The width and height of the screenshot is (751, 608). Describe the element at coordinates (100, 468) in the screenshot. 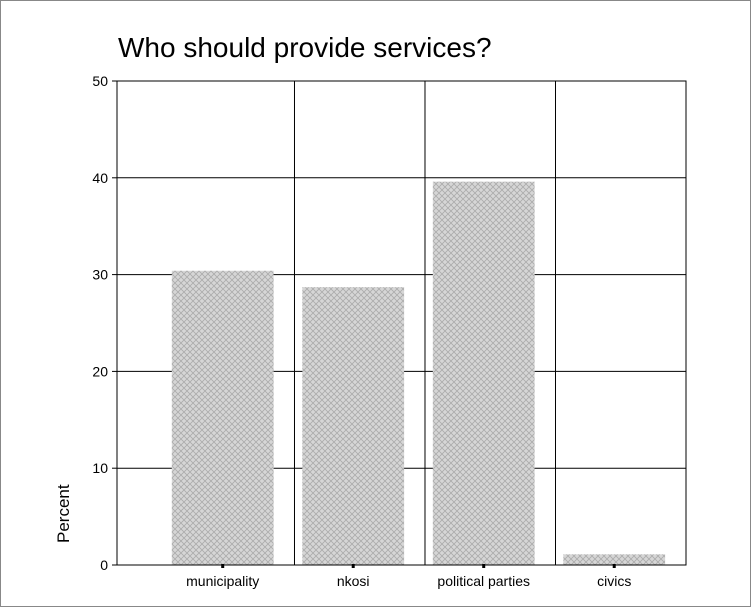

I see `y-tick-label: 10` at that location.